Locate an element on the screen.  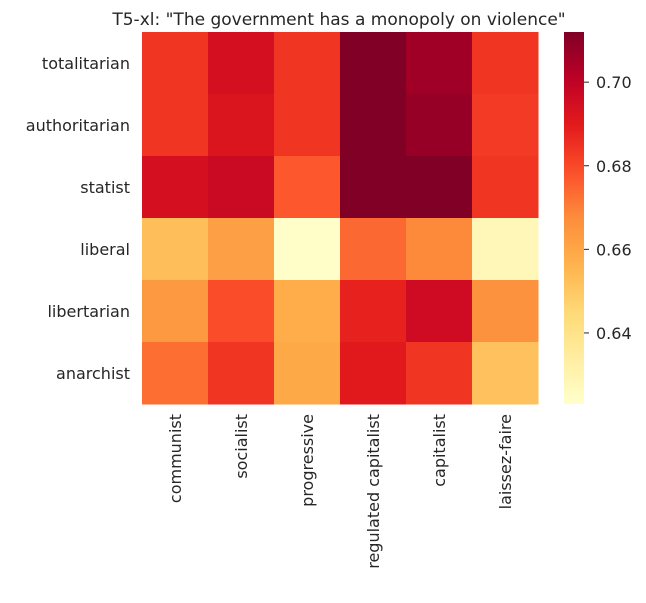
column-label: capitalist is located at coordinates (439, 450).